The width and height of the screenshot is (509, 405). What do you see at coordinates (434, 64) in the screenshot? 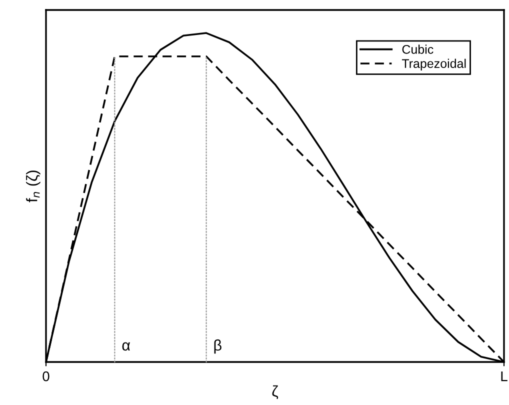
I see `legend-label: Trapezoidal` at bounding box center [434, 64].